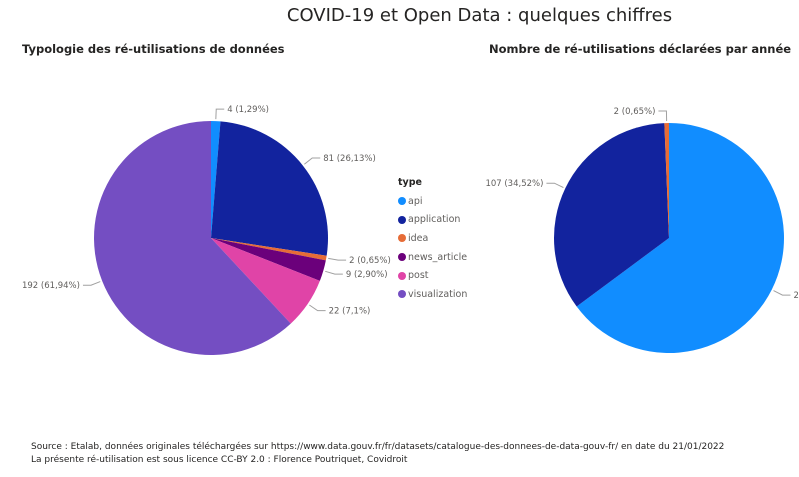 This screenshot has width=799, height=477. What do you see at coordinates (51, 286) in the screenshot?
I see `data-label: 192 (61,94%)` at bounding box center [51, 286].